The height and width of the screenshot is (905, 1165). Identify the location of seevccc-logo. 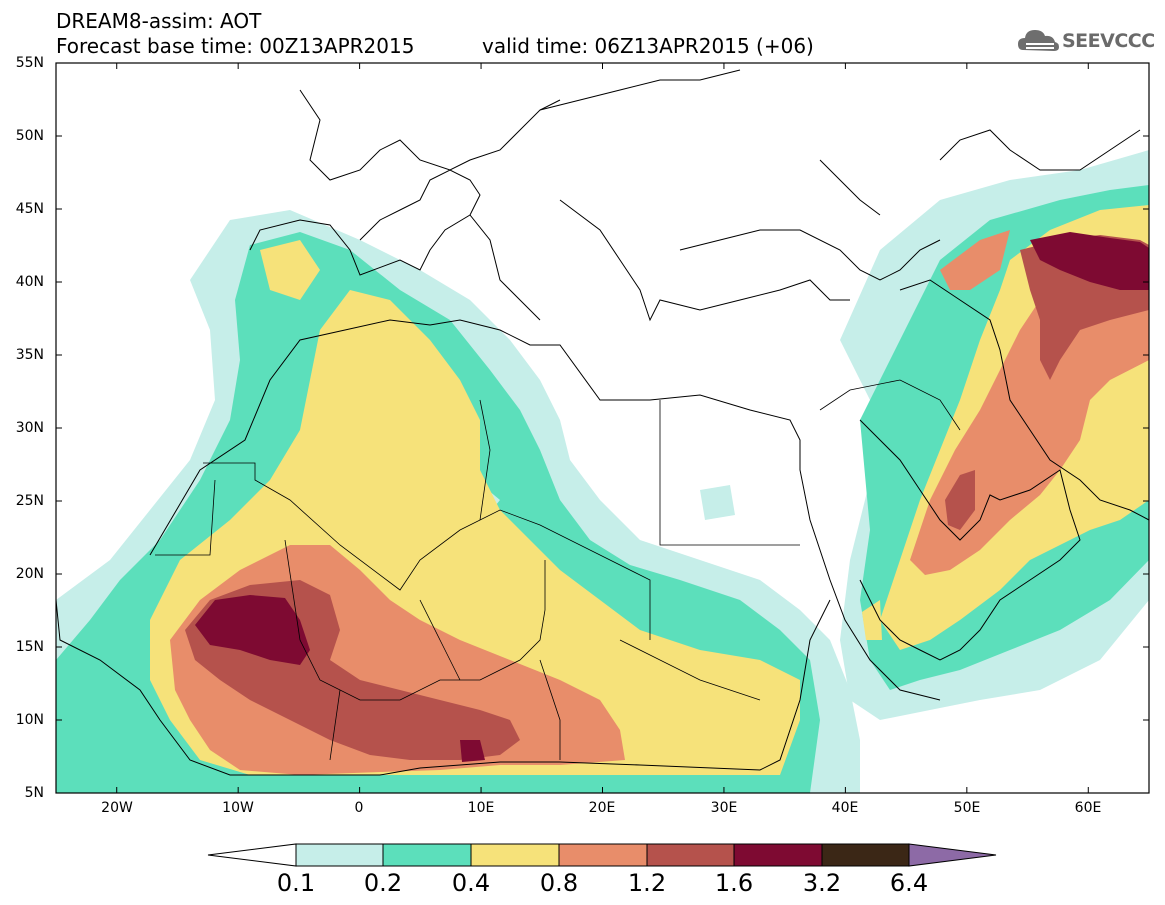
(1038, 40).